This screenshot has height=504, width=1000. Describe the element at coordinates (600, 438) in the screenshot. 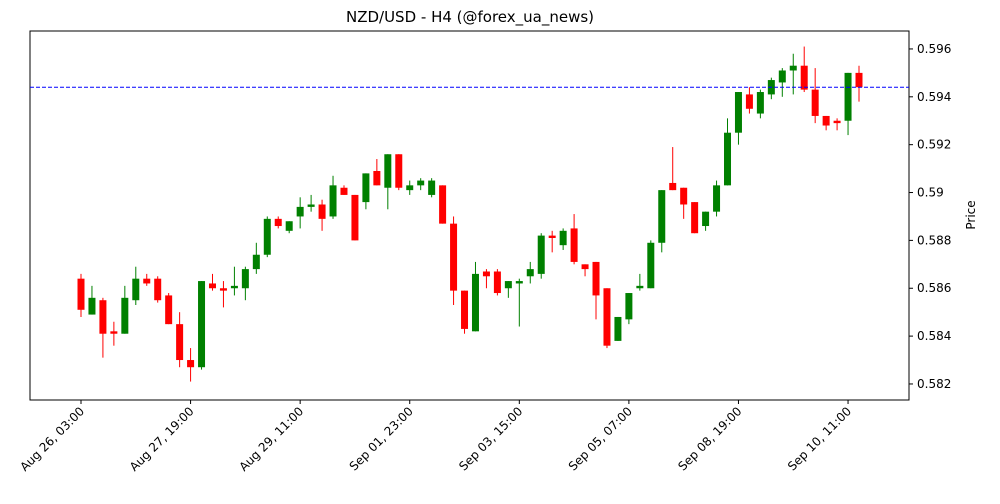

I see `x-tick-label: Sep 05, 07:00` at that location.